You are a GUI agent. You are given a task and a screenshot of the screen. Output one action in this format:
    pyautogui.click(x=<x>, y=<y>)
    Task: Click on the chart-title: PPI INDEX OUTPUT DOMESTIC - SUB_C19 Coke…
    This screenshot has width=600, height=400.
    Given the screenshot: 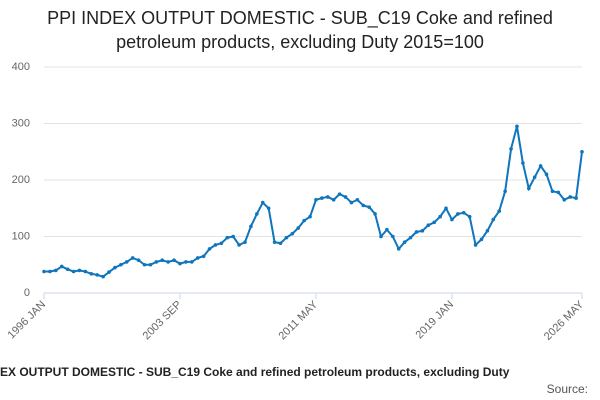 What is the action you would take?
    pyautogui.click(x=300, y=30)
    